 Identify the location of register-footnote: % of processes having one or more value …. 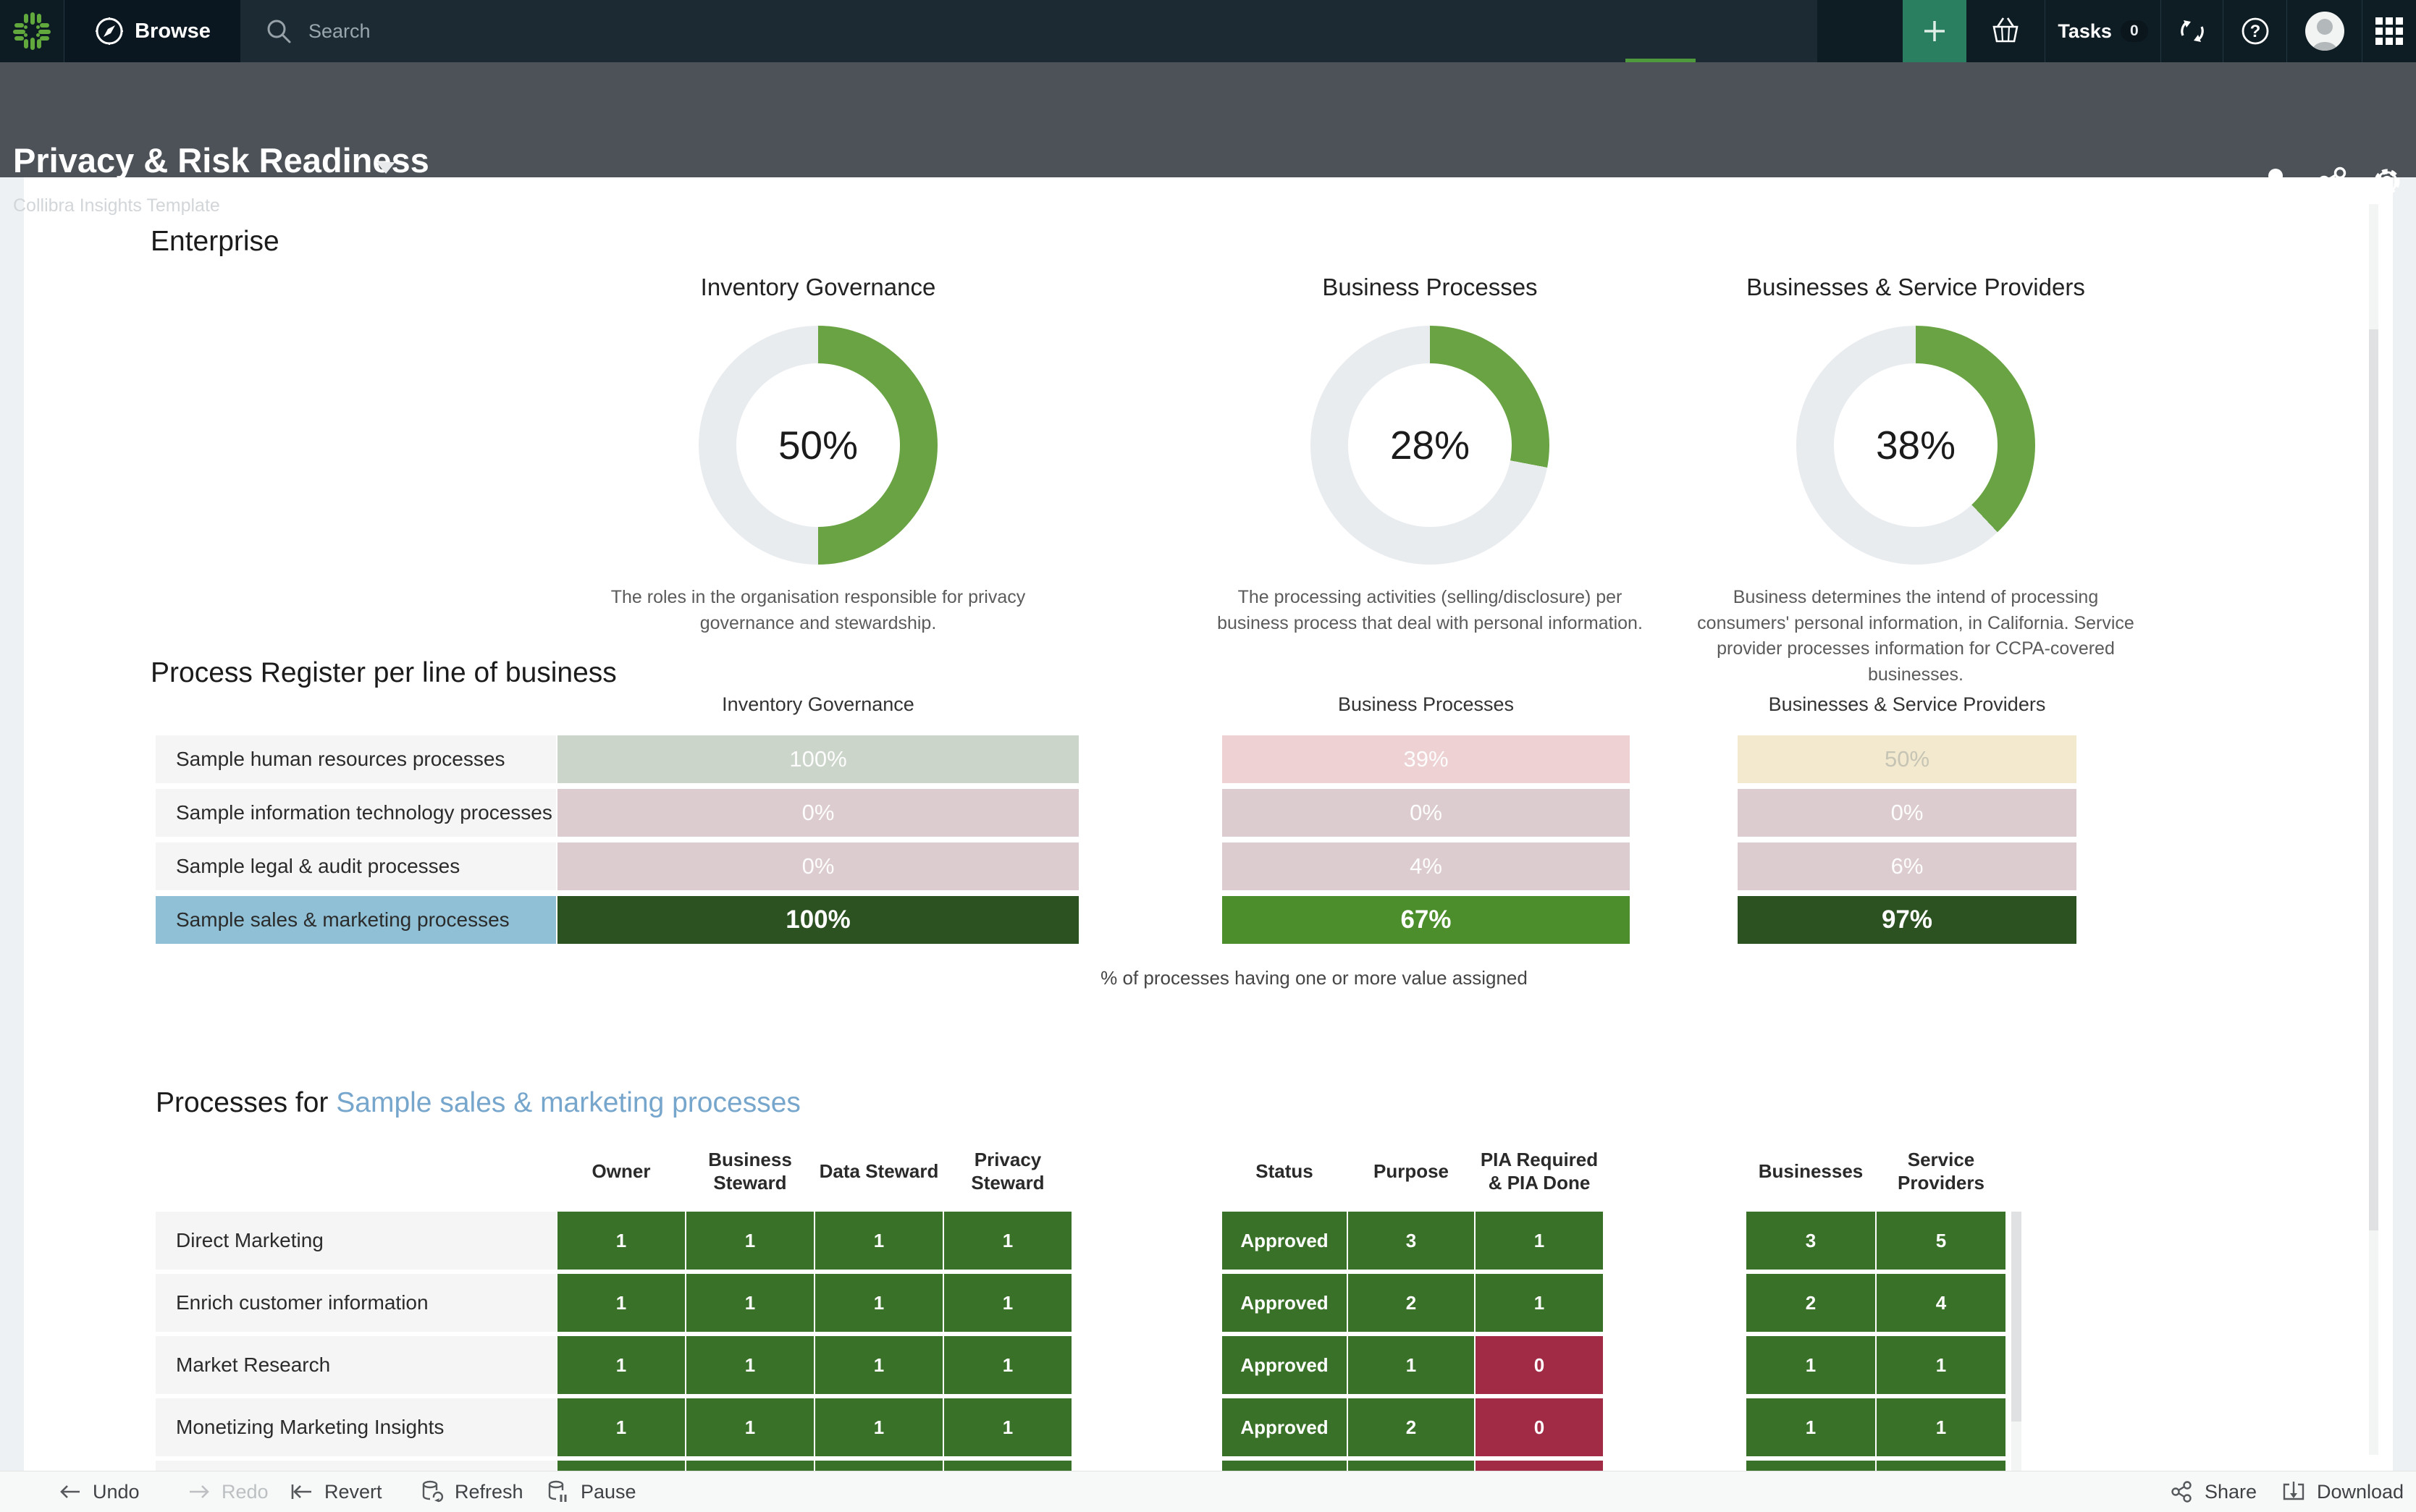
(1314, 978).